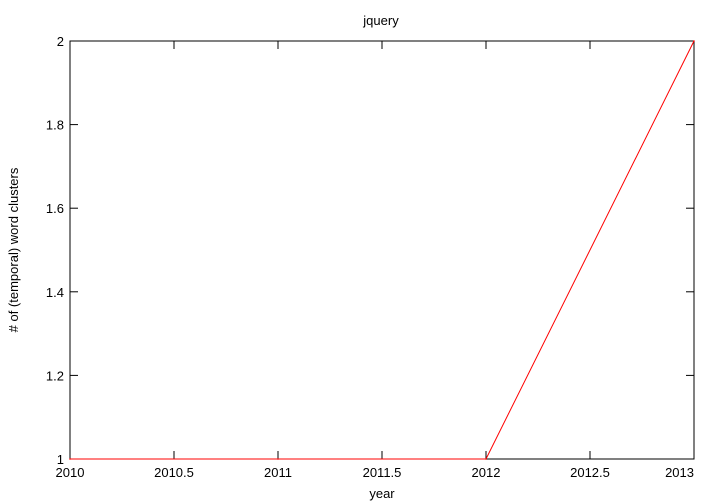  What do you see at coordinates (60, 459) in the screenshot?
I see `y-tick-label: 1` at bounding box center [60, 459].